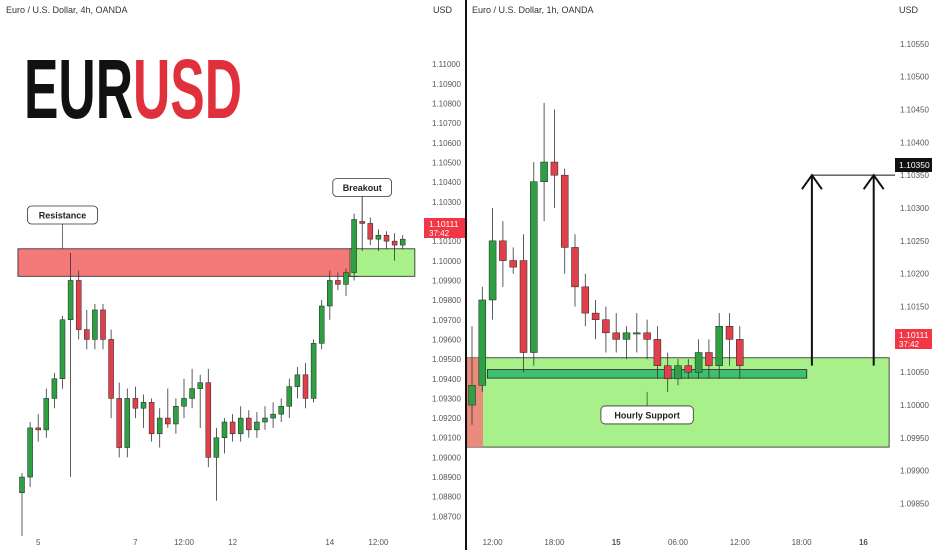 This screenshot has height=550, width=932. What do you see at coordinates (909, 10) in the screenshot?
I see `currency-label-1h: USD` at bounding box center [909, 10].